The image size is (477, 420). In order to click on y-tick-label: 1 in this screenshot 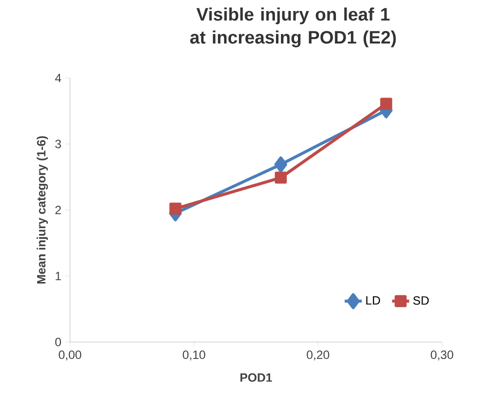, I will do `click(58, 276)`.